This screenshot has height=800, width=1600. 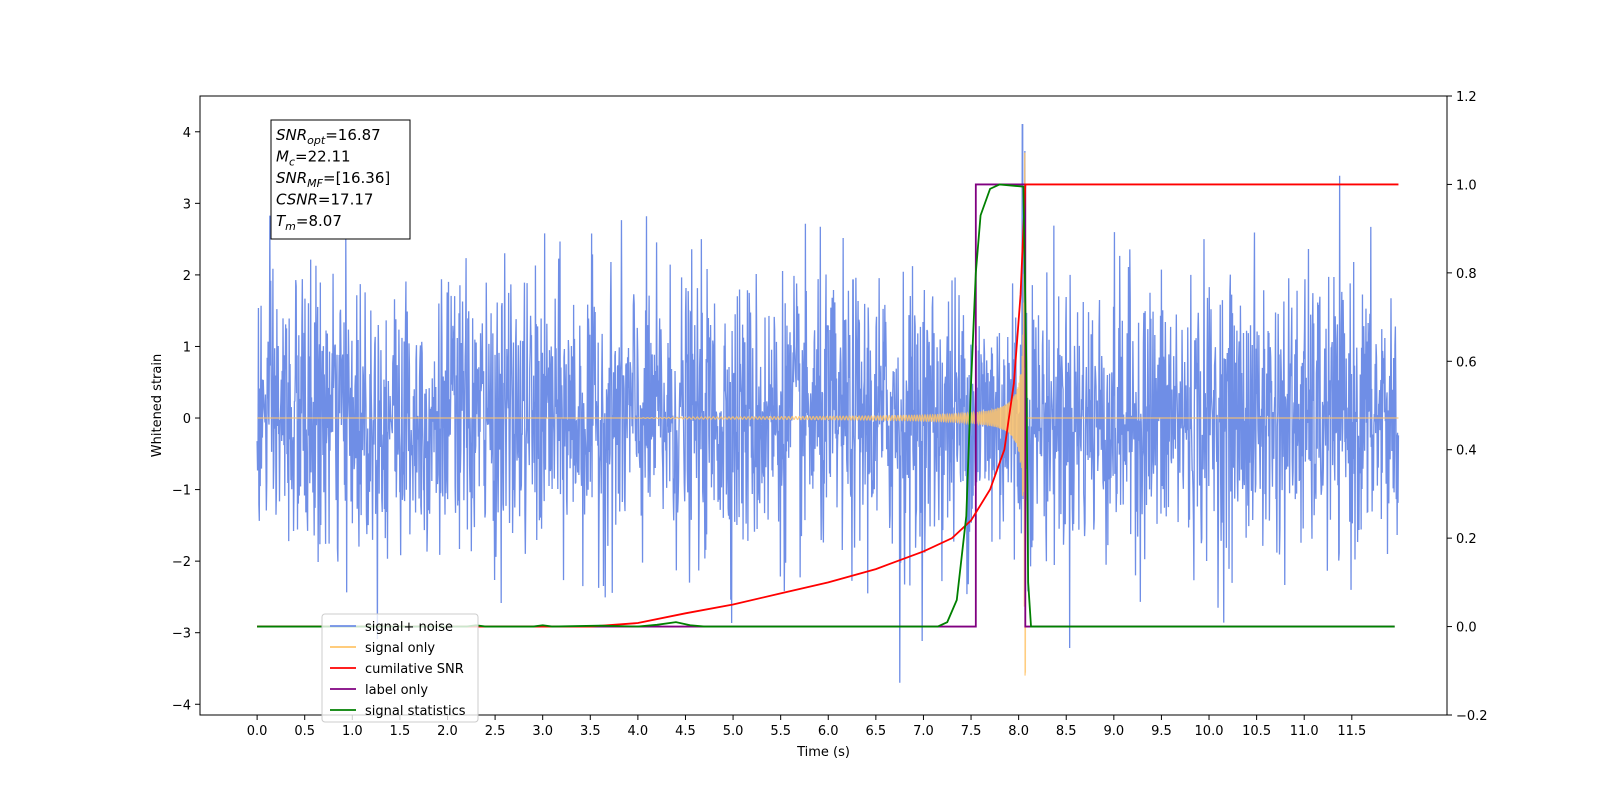 I want to click on y2-tick-label: 0.8, so click(x=1466, y=274).